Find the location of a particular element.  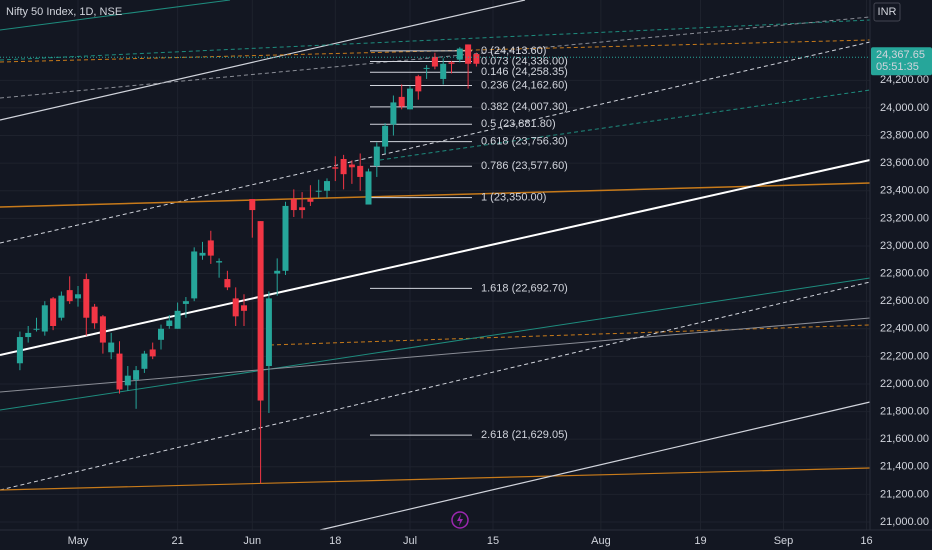

y-tick-label: 24,000.00 is located at coordinates (904, 108).